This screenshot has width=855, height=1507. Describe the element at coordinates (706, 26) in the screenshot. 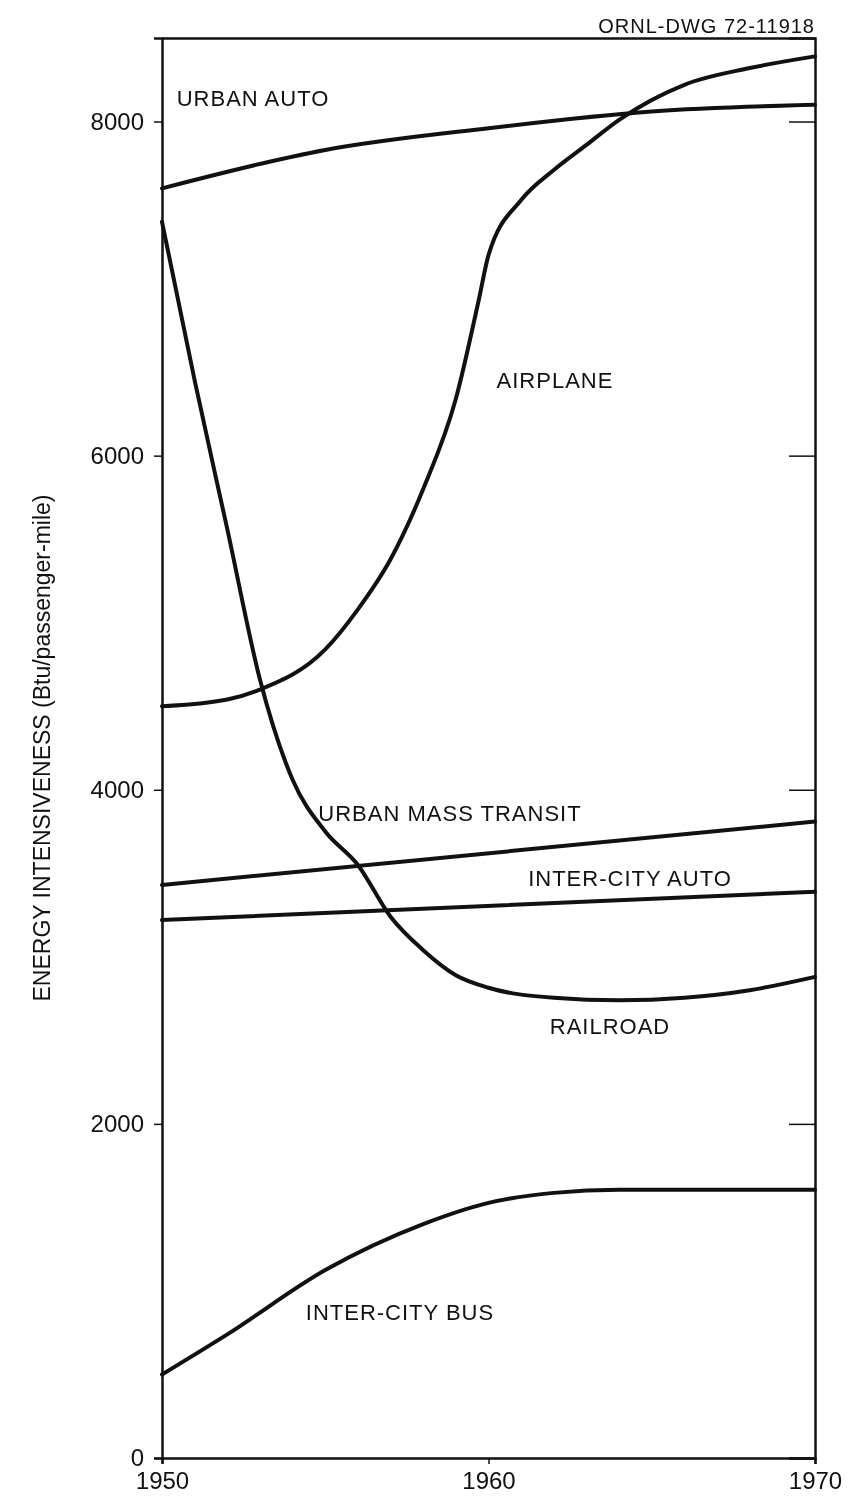

I see `text: ORNL-DWG 72-11918` at that location.